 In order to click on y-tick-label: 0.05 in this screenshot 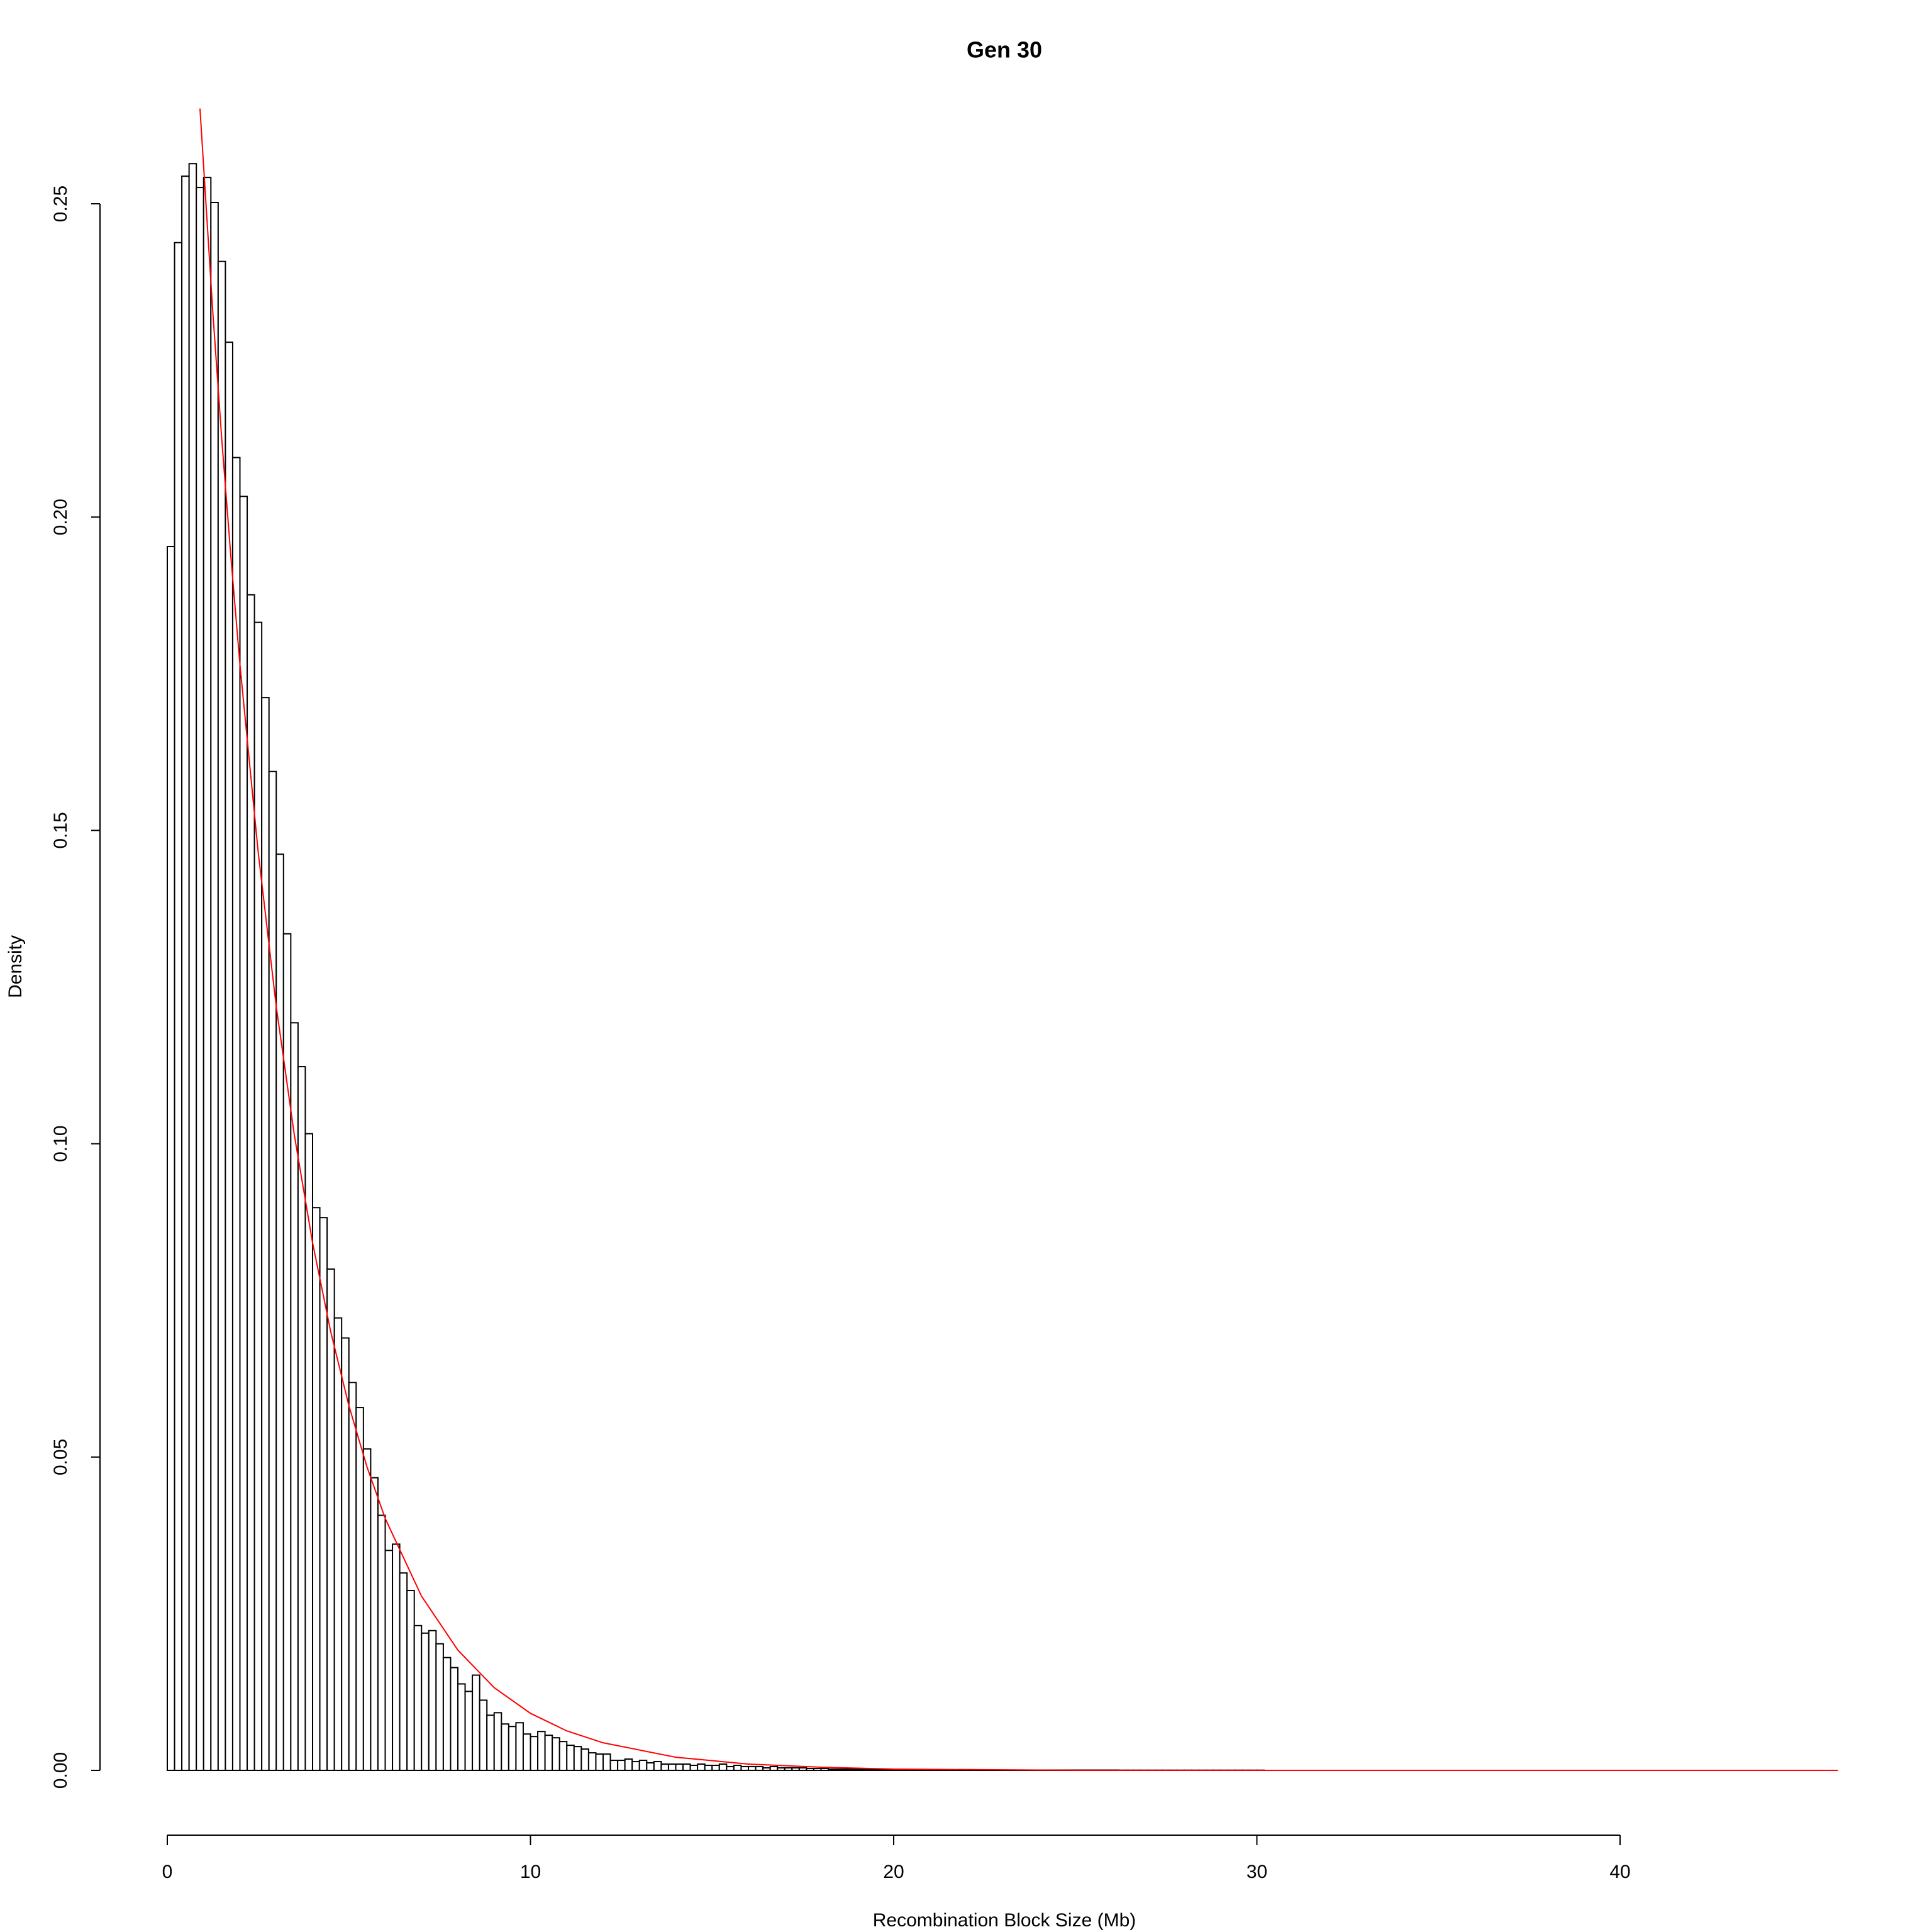, I will do `click(60, 1457)`.